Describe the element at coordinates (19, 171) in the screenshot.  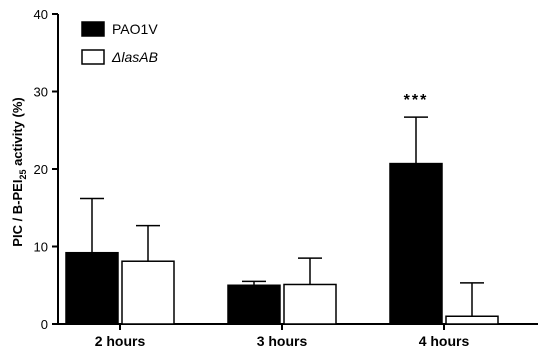
I see `y-axis-label: PIC / B-PEI25 activity (%)` at that location.